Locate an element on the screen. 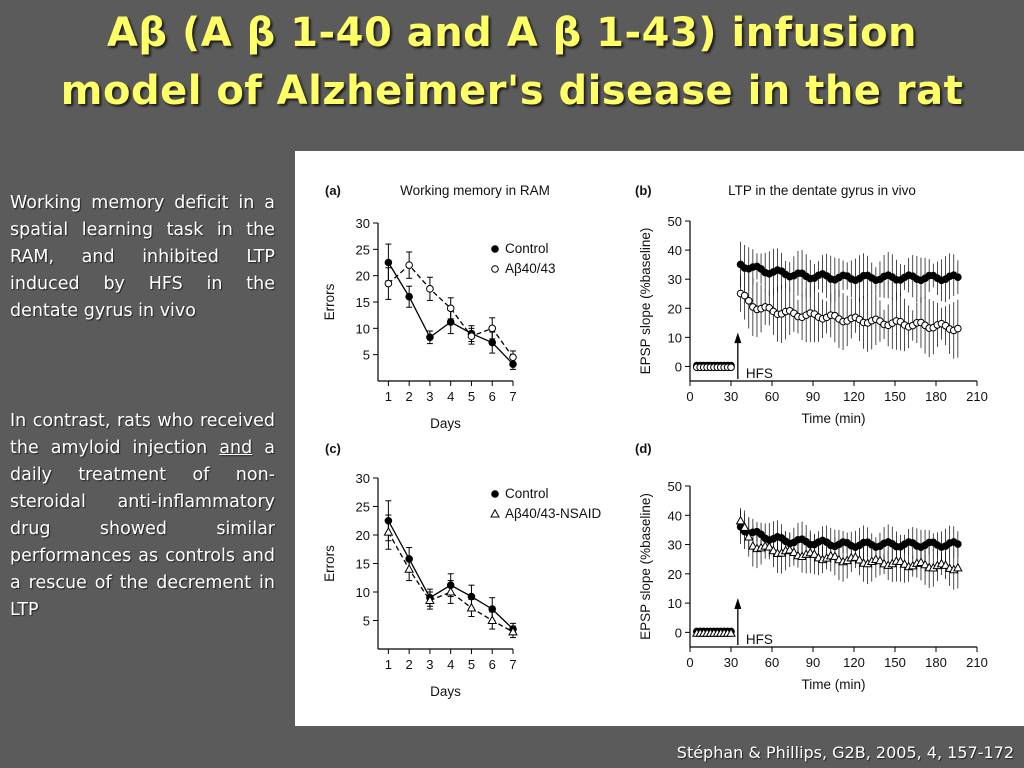  legend-label: Aβ40/43 is located at coordinates (530, 268).